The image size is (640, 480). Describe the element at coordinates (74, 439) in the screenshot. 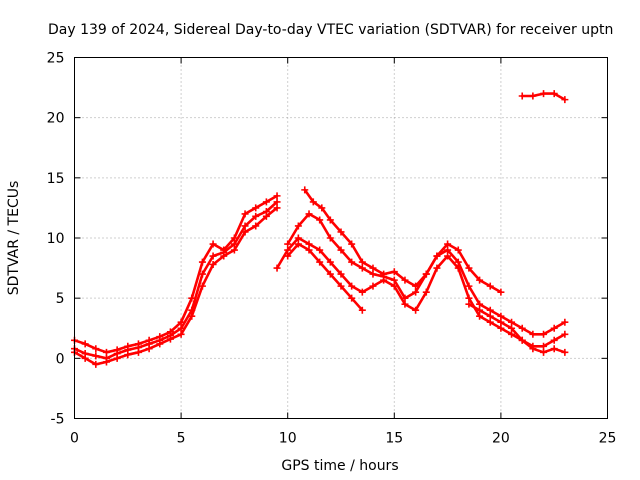

I see `x-tick-label: 0` at that location.